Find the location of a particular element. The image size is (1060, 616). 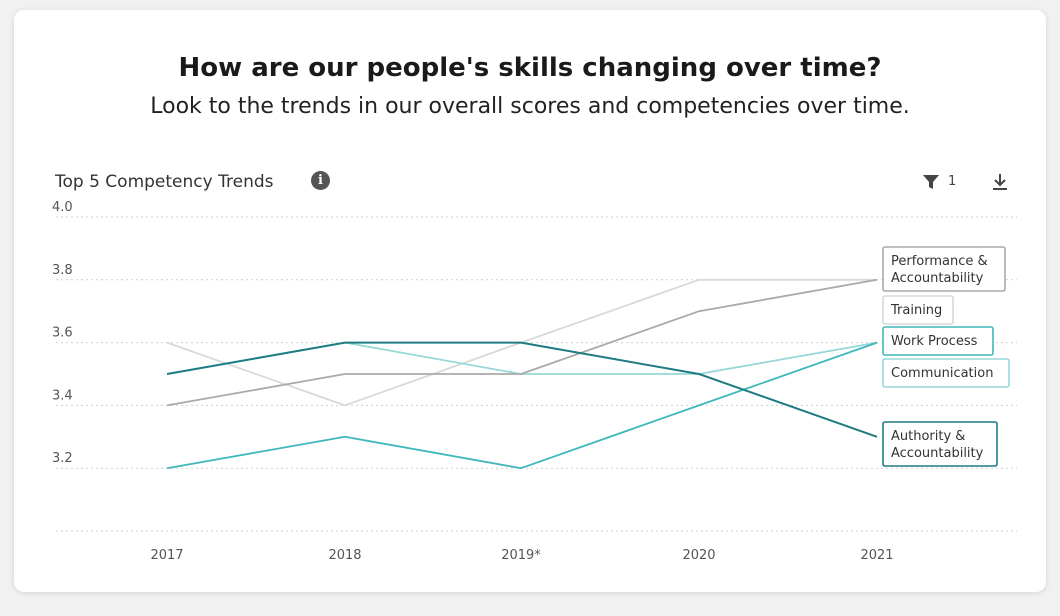

filter-count: 1 is located at coordinates (952, 181).